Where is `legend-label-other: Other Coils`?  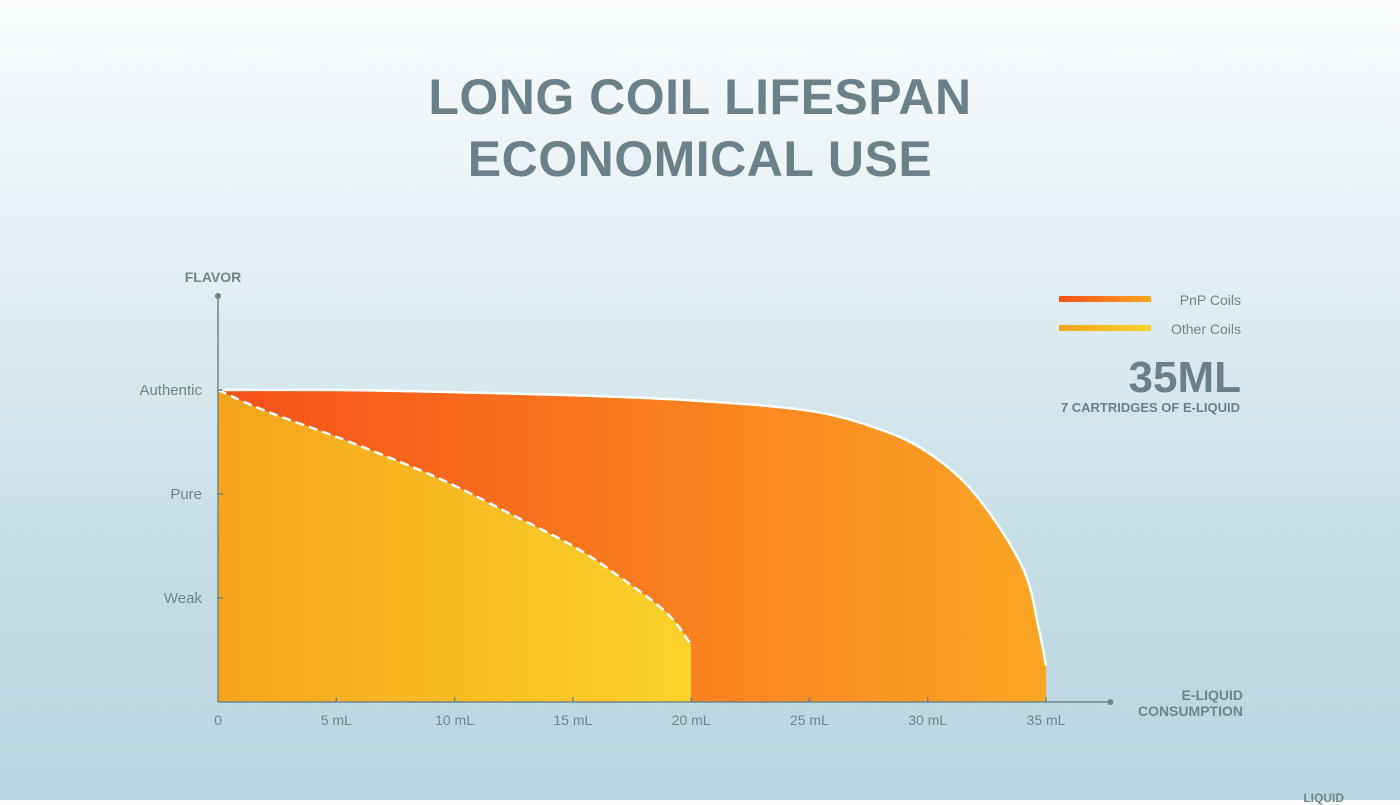
legend-label-other: Other Coils is located at coordinates (1206, 329).